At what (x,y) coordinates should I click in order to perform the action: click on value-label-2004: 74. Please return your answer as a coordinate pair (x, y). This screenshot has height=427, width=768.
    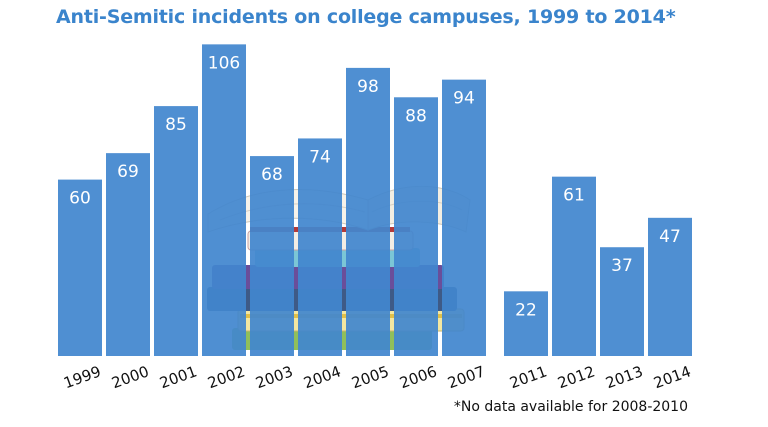
    Looking at the image, I should click on (320, 157).